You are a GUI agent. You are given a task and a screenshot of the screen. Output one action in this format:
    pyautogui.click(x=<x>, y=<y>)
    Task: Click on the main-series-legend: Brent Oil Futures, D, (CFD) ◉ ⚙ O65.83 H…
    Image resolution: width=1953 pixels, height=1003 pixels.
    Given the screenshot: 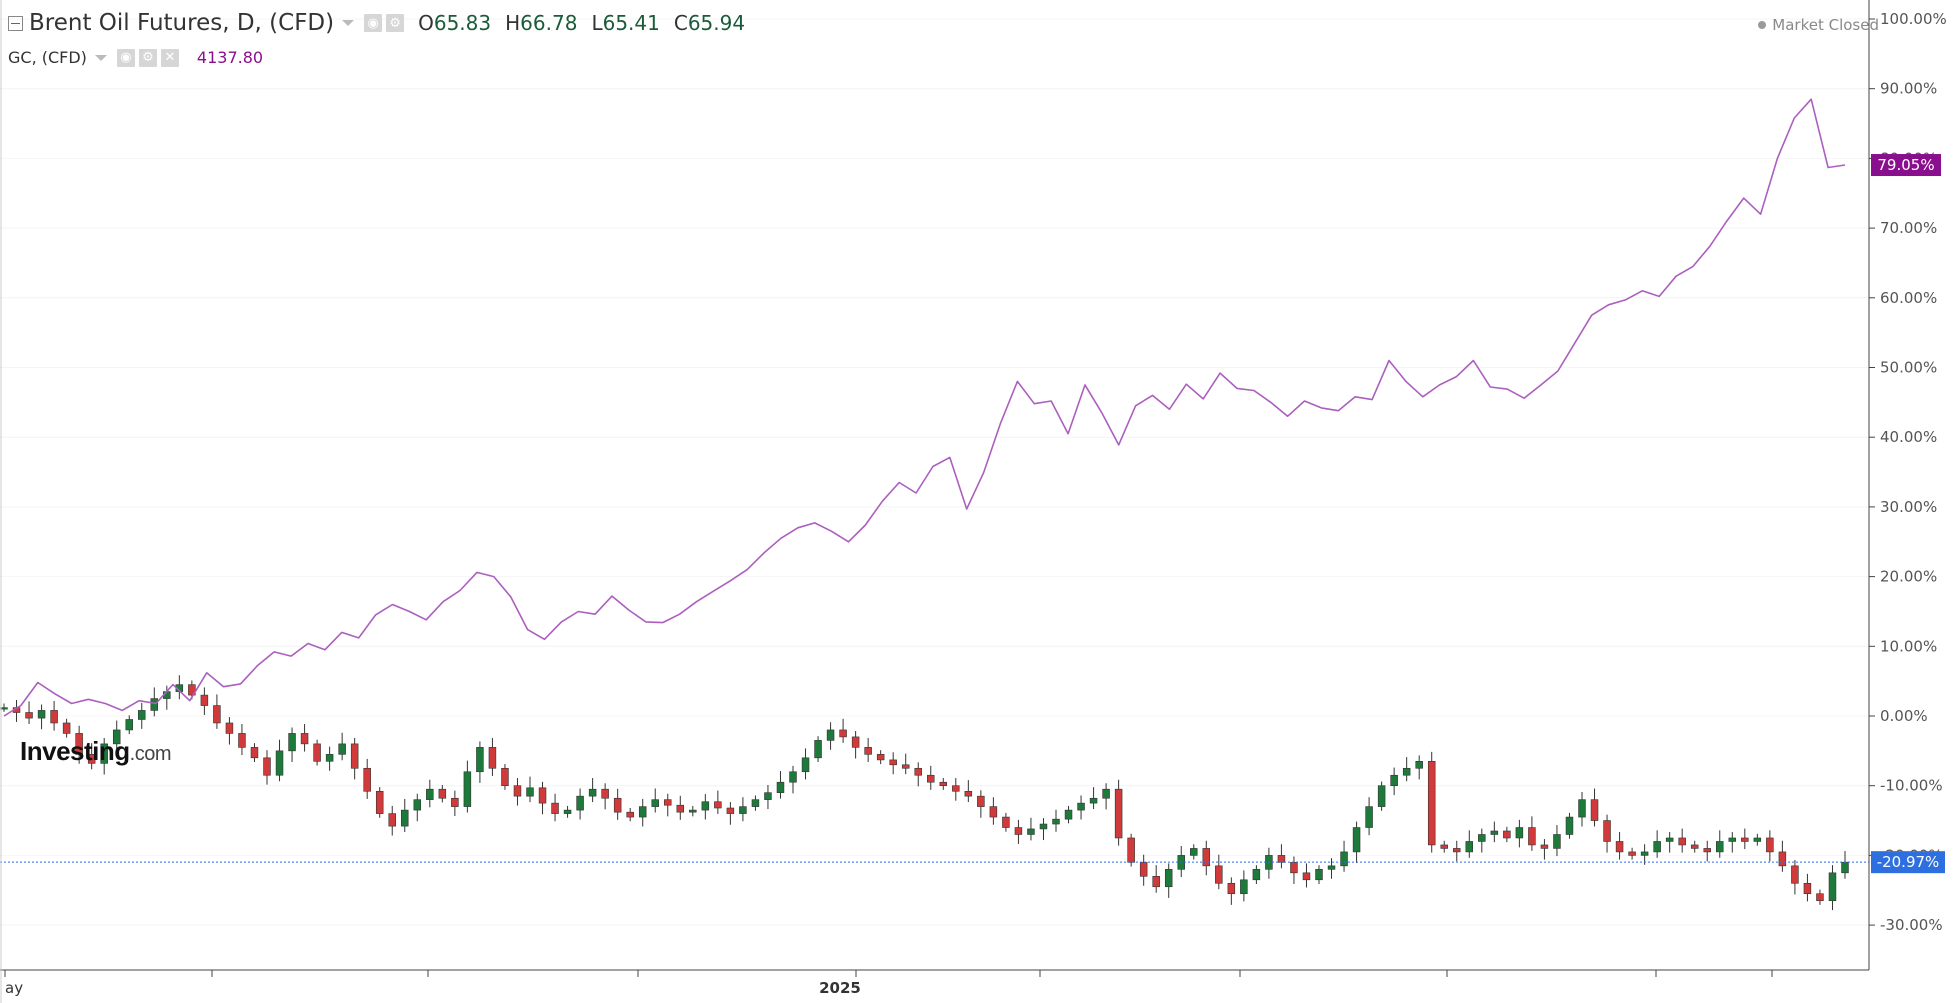 What is the action you would take?
    pyautogui.click(x=376, y=23)
    